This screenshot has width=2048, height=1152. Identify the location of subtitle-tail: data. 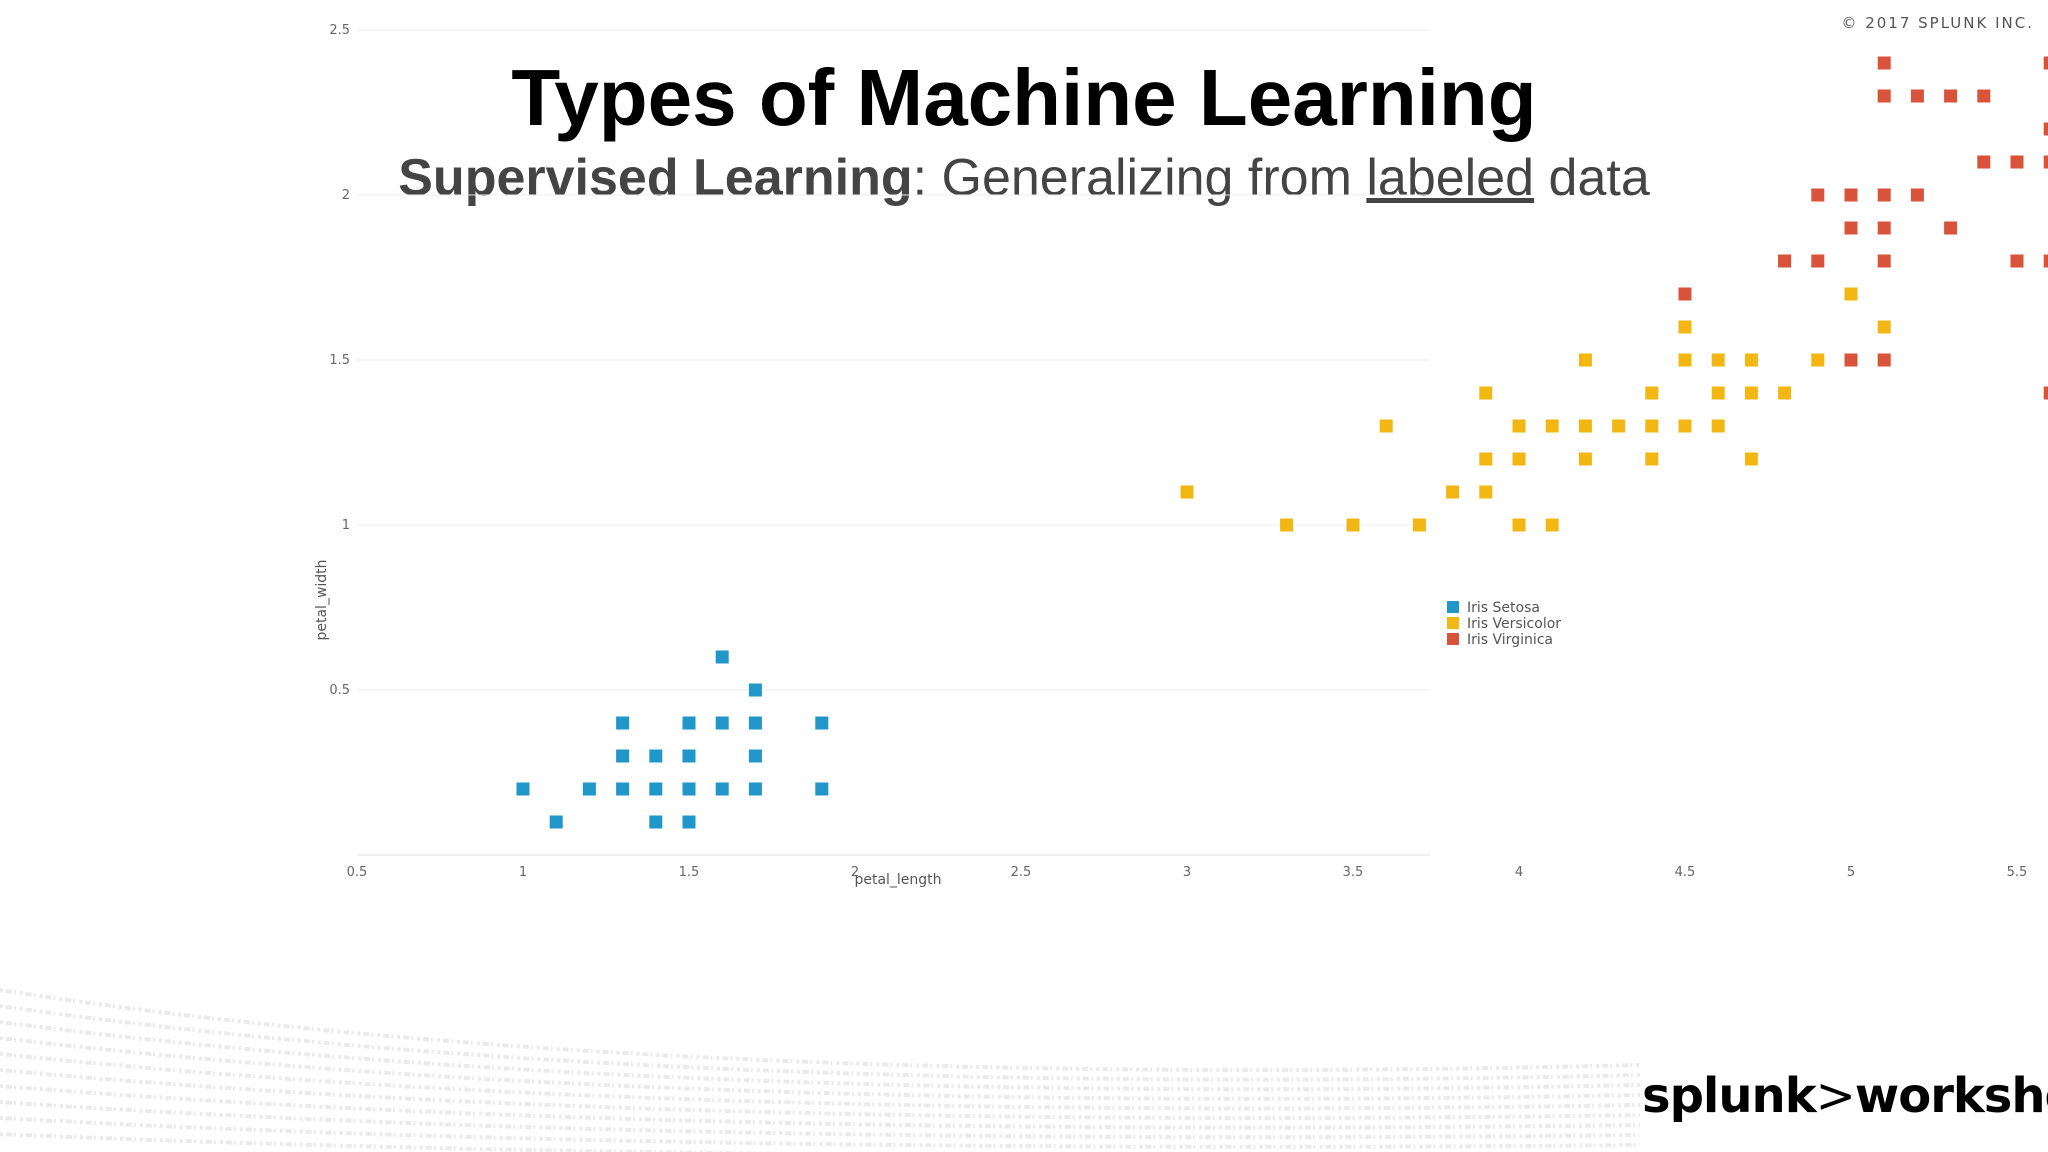
(1592, 178).